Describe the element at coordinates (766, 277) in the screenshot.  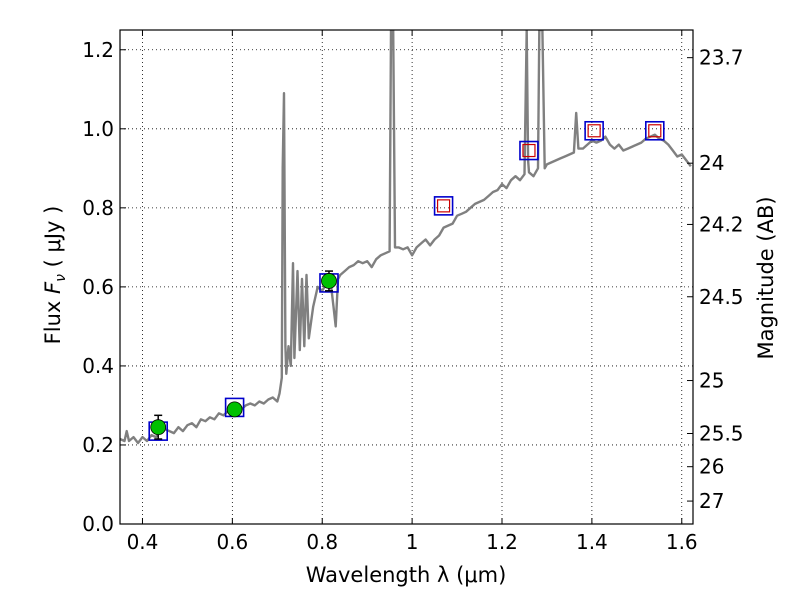
I see `right-axis-label: Magnitude (AB)` at that location.